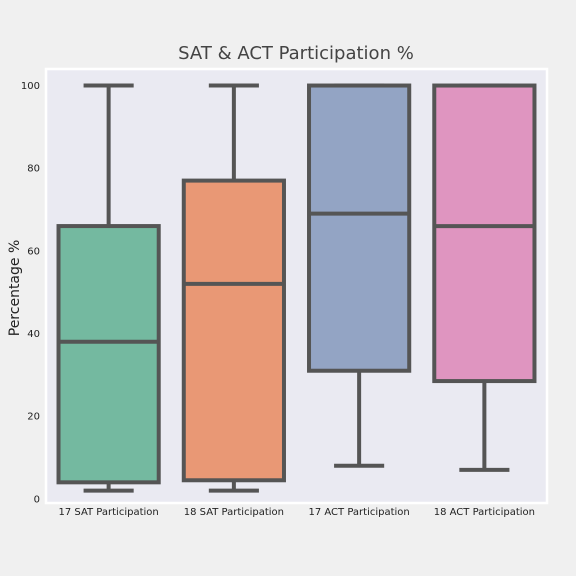 The width and height of the screenshot is (576, 576). I want to click on x-tick-label: 18 ACT Participation, so click(484, 512).